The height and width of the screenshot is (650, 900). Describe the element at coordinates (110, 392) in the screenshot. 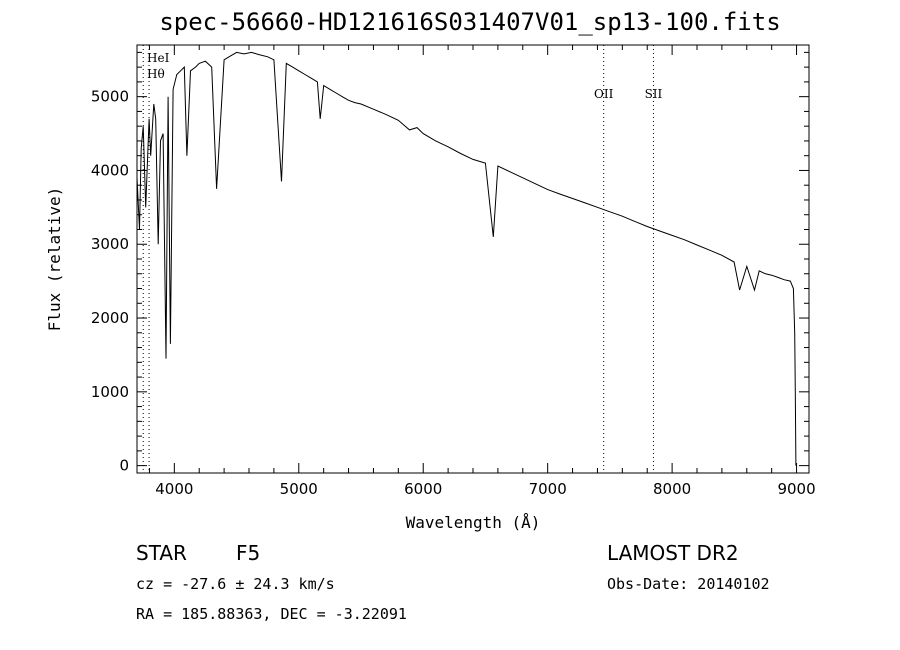

I see `y-tick-label: 1000` at that location.